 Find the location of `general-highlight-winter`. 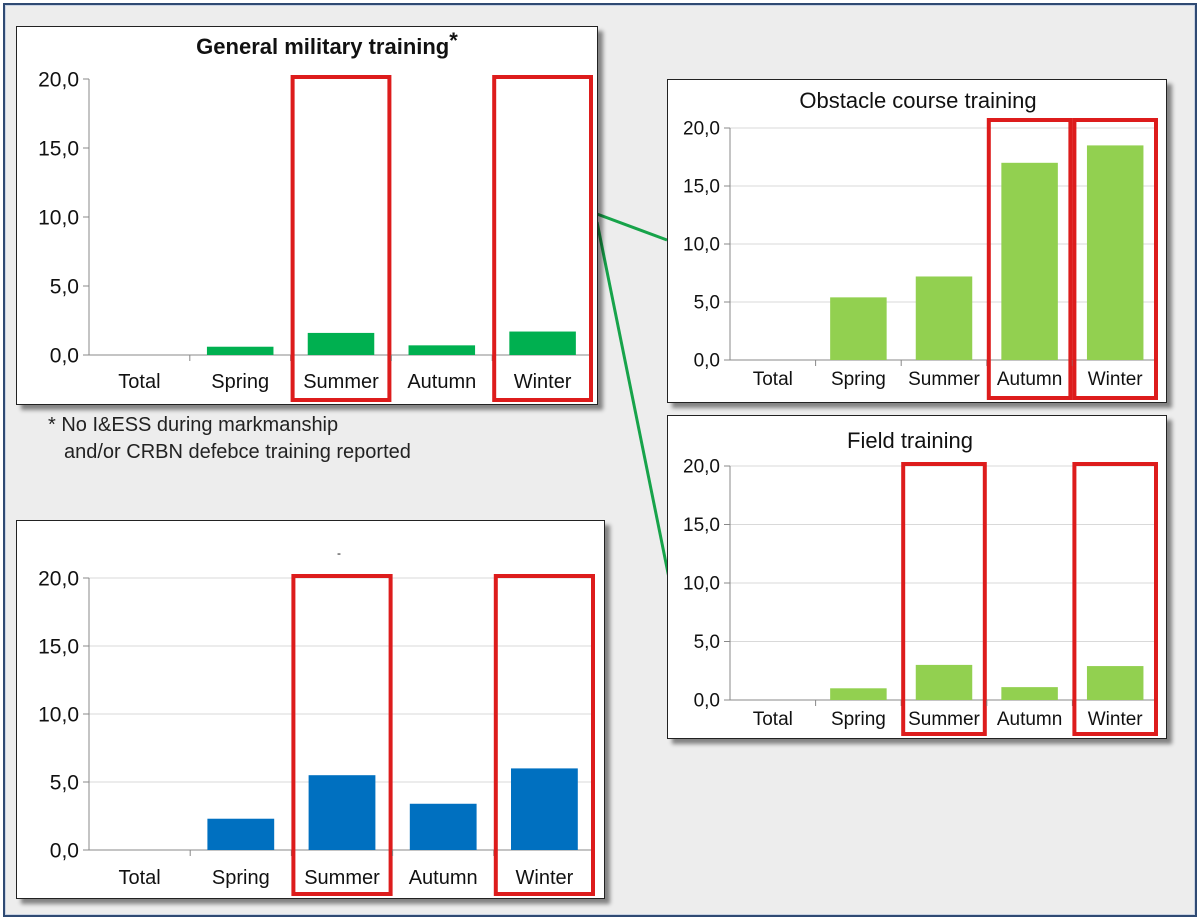

general-highlight-winter is located at coordinates (543, 238).